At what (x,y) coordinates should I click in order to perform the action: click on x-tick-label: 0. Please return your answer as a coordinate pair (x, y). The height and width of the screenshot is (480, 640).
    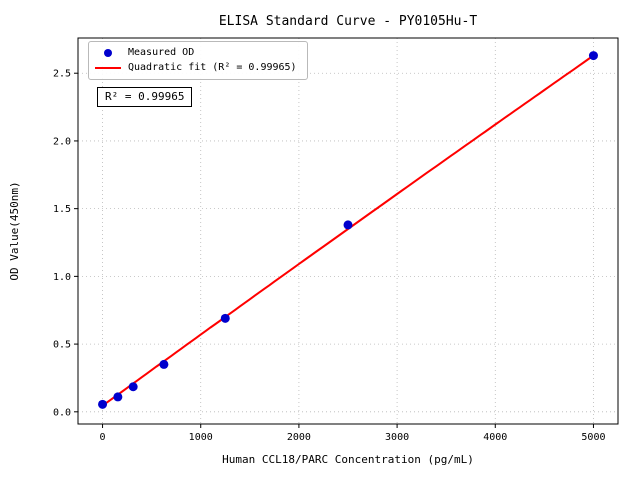
    Looking at the image, I should click on (103, 437).